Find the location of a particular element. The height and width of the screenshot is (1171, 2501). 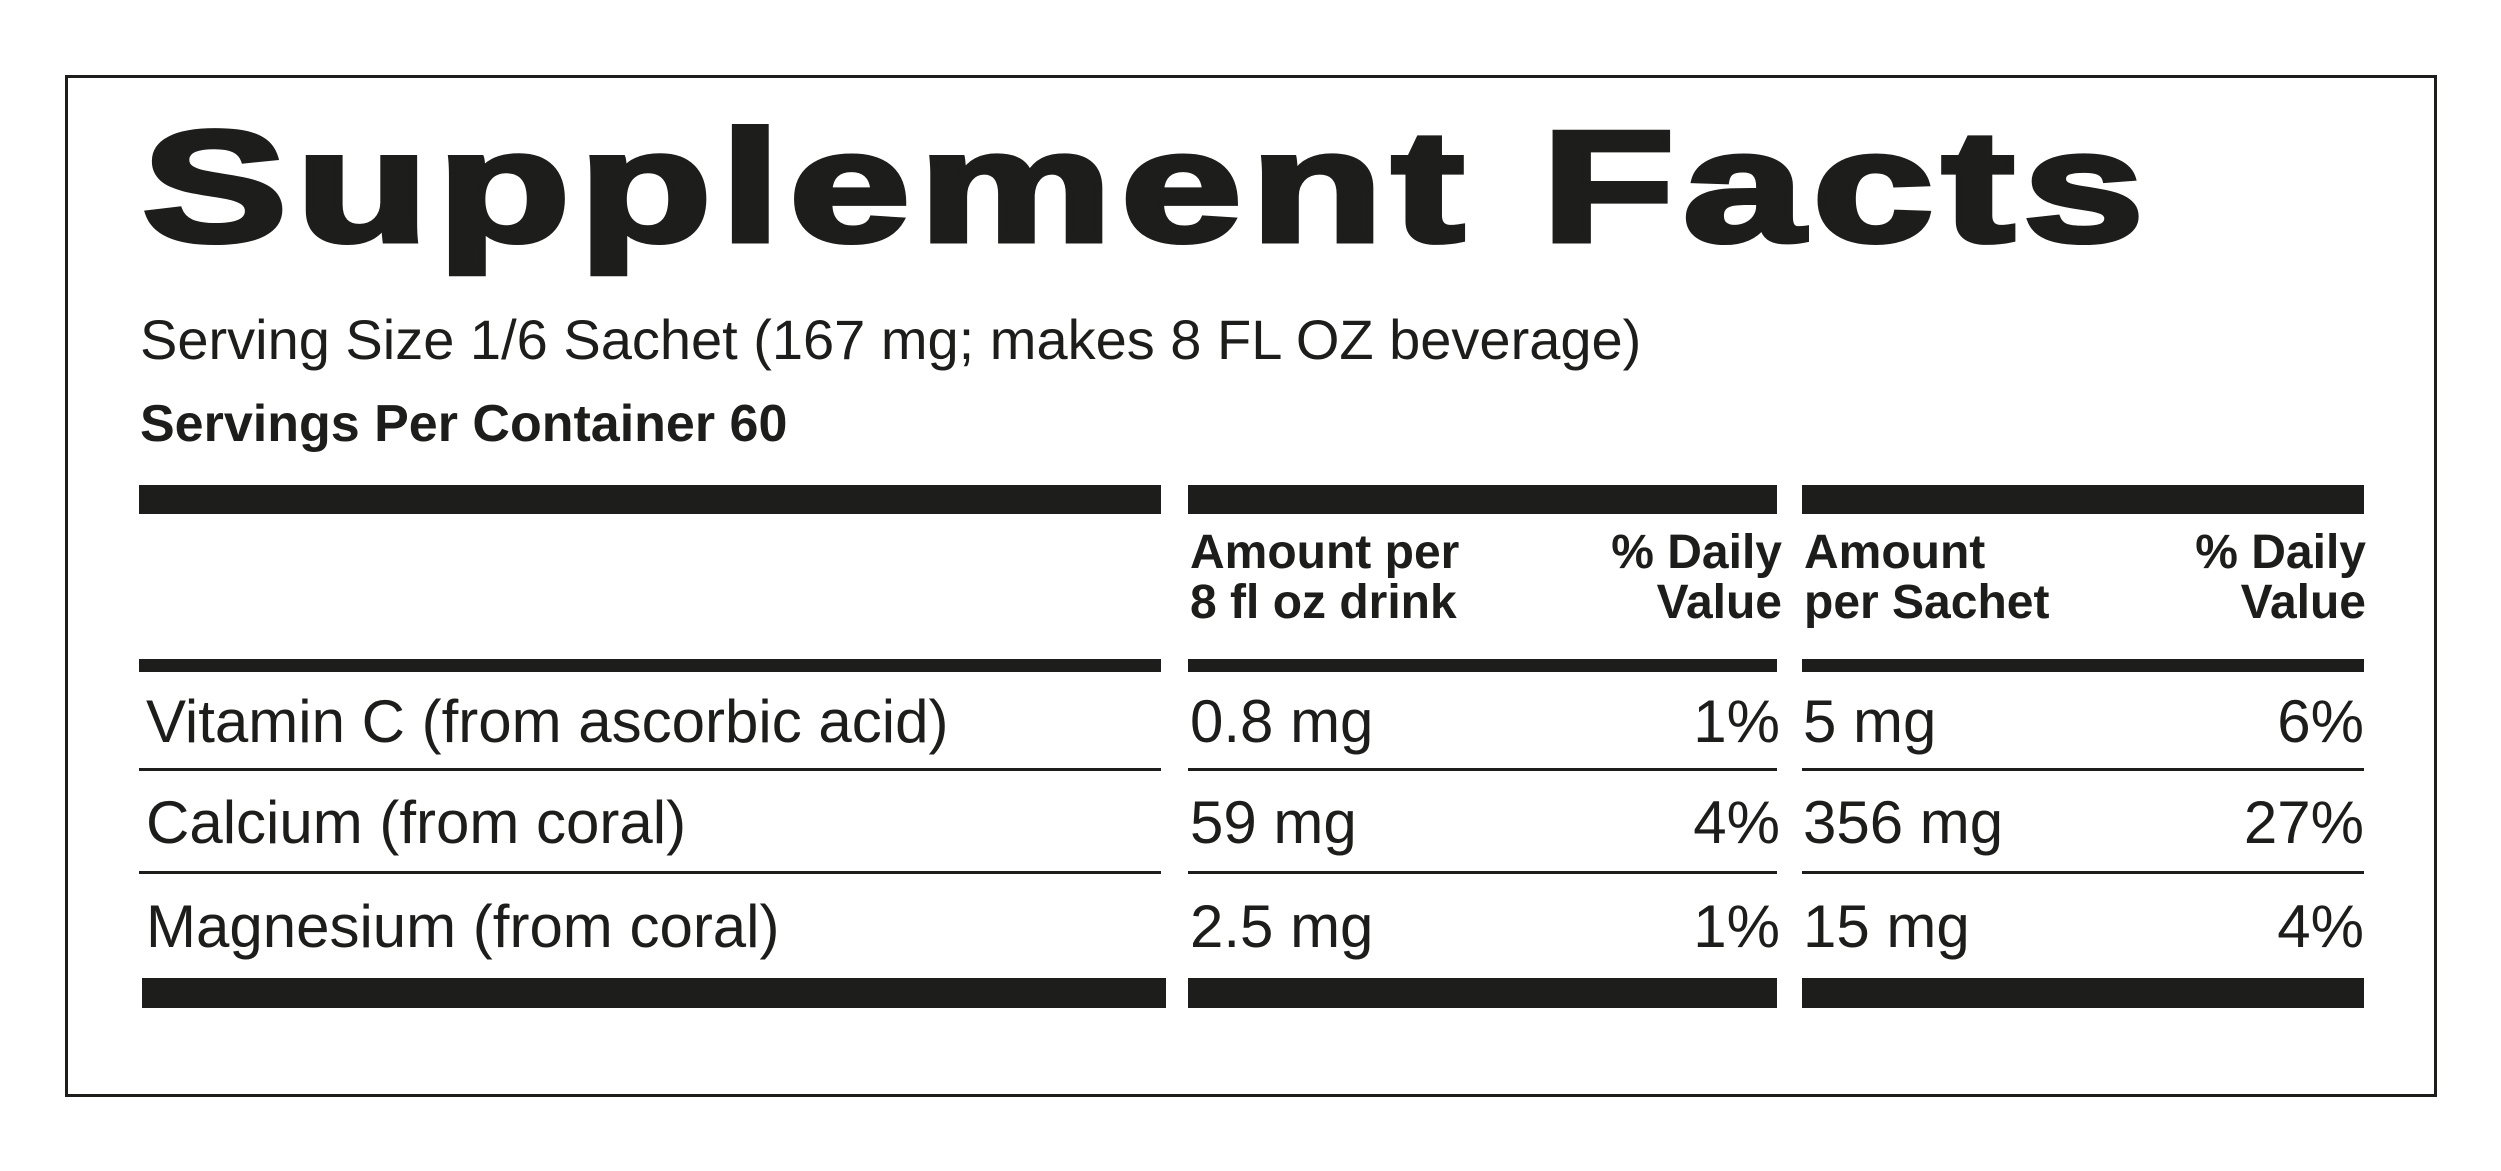

amount-drink: 0.8 mg is located at coordinates (1282, 721).